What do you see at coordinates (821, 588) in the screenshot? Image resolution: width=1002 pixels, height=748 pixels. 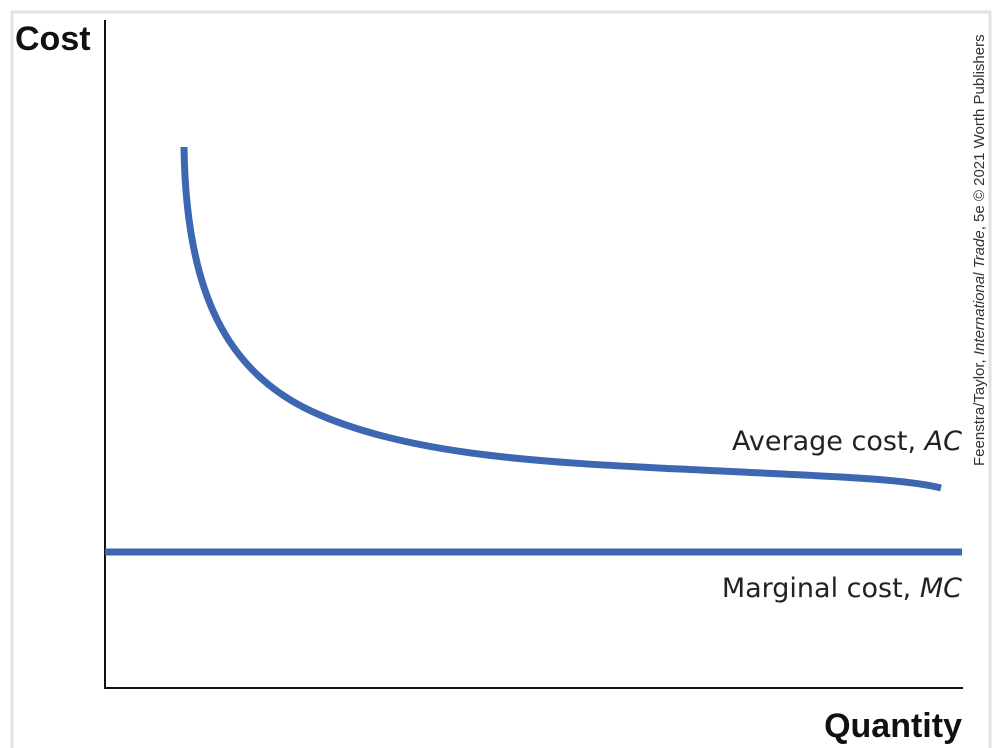 I see `label-text: Marginal cost,` at bounding box center [821, 588].